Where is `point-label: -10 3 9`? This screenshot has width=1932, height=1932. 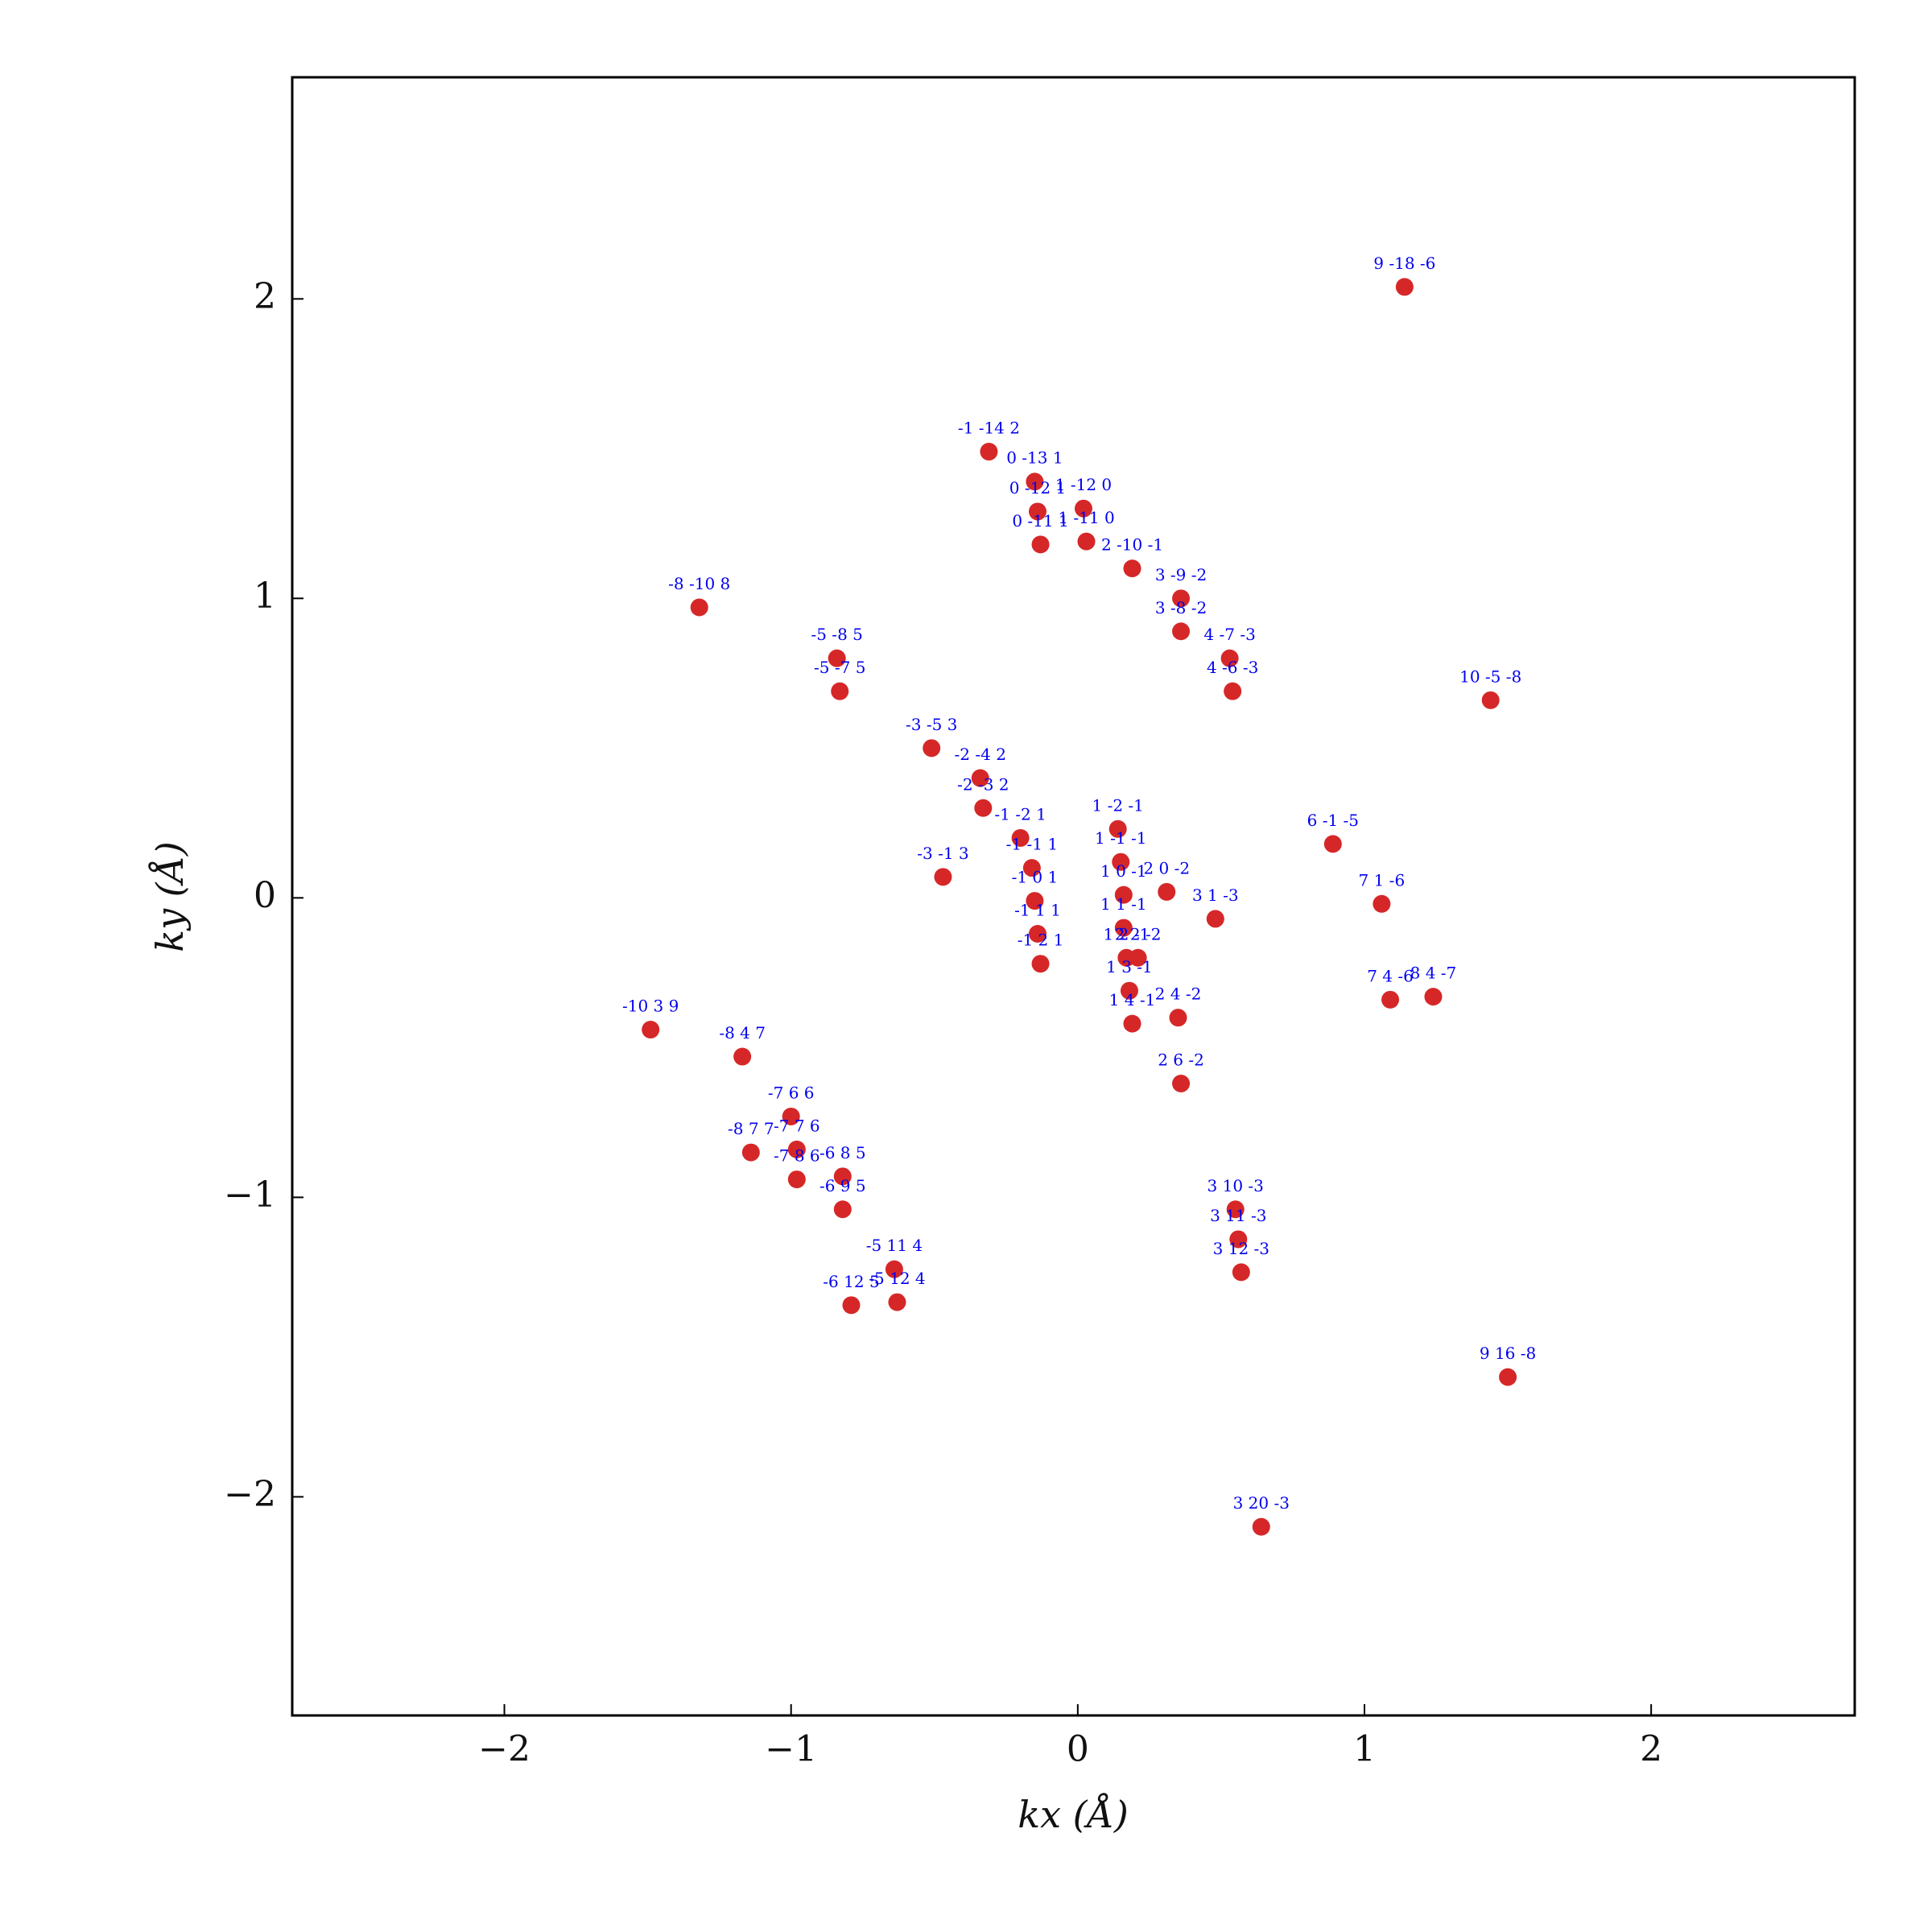
point-label: -10 3 9 is located at coordinates (650, 1007).